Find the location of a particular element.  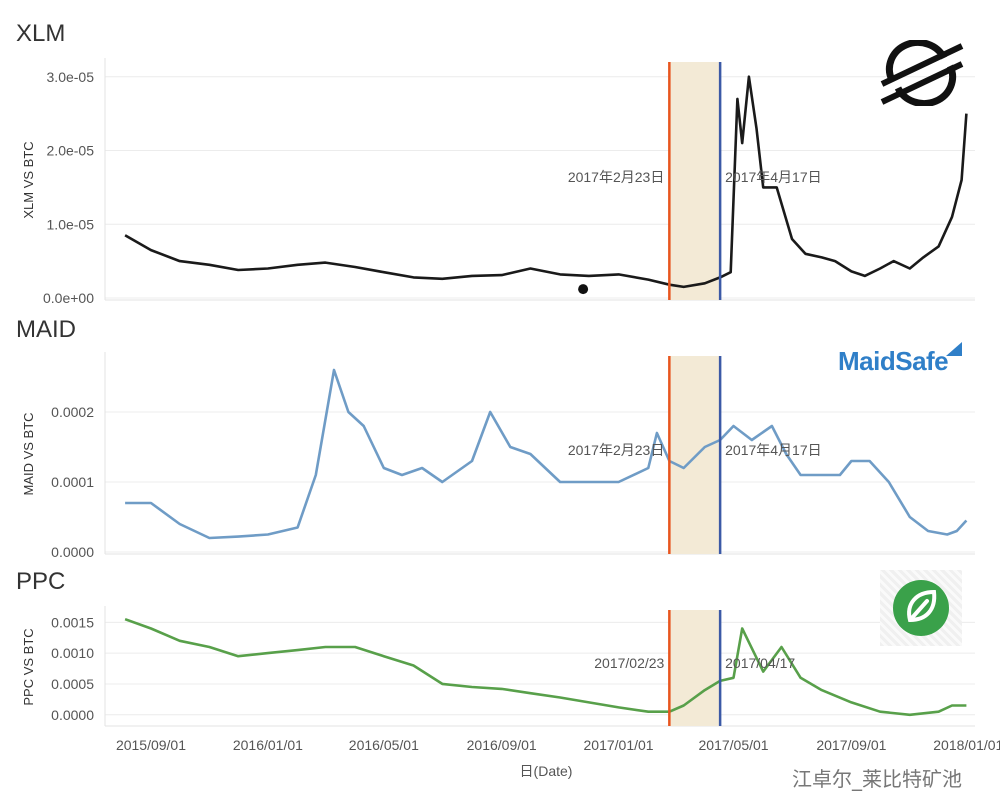

ppc-panel-title: PPC is located at coordinates (41, 581).